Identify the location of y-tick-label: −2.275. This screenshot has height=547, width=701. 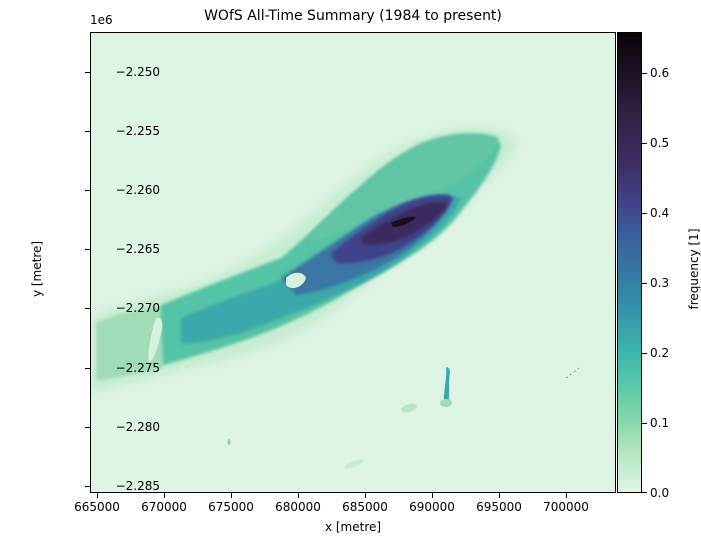
(137, 368).